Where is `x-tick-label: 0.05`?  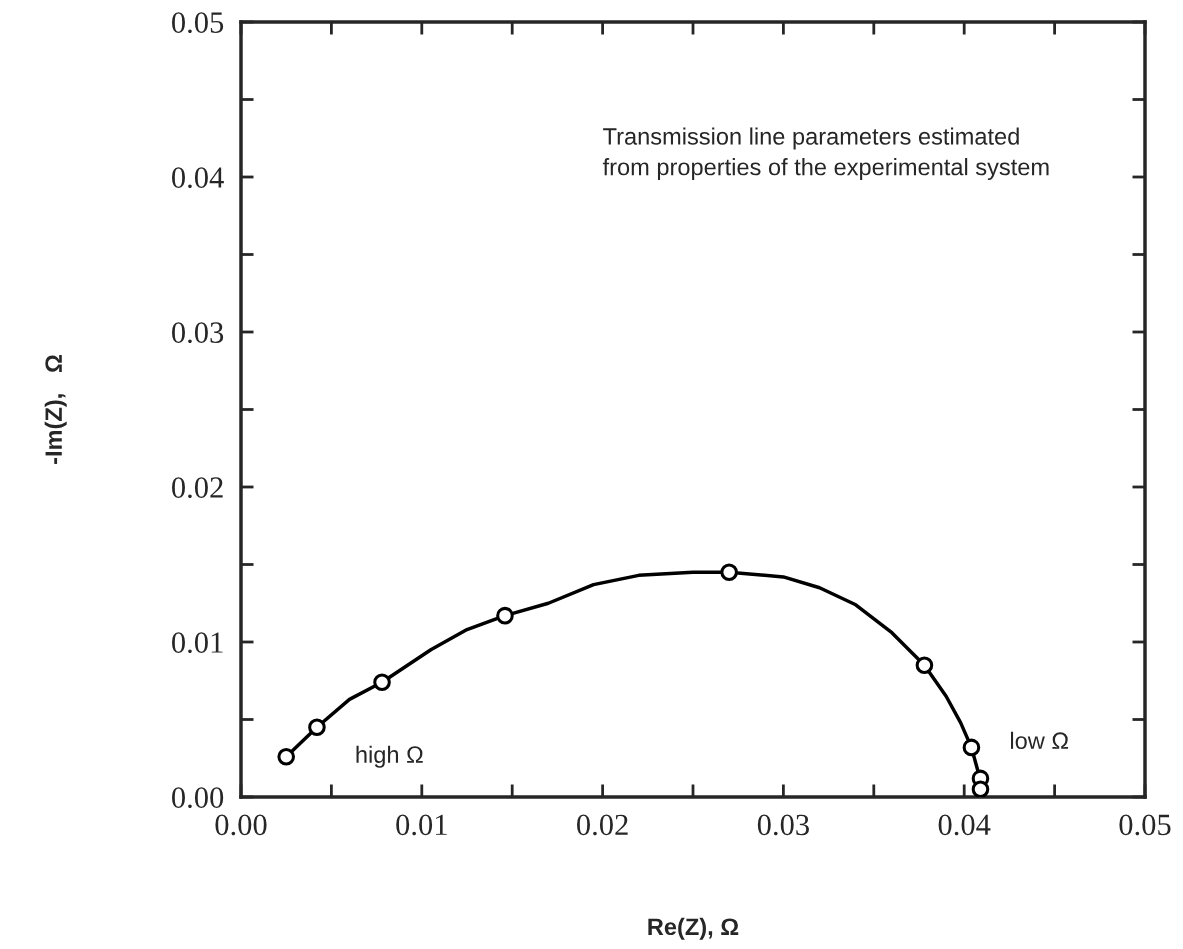 x-tick-label: 0.05 is located at coordinates (1145, 825).